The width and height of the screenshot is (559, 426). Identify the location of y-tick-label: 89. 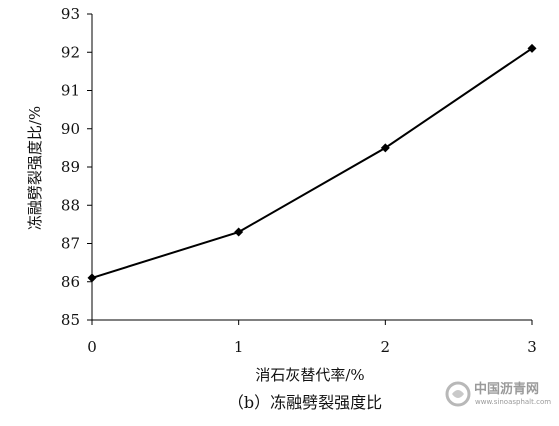
(70, 167).